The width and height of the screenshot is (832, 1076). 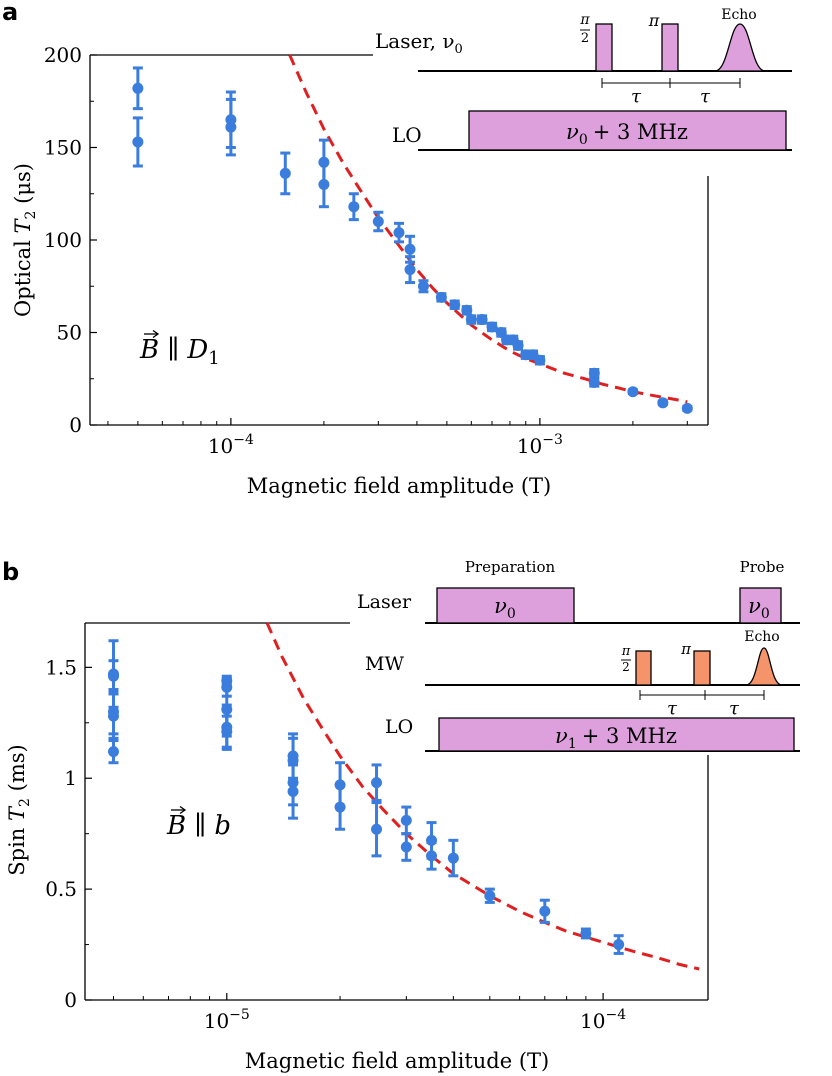 I want to click on inset-a-echo-shape, so click(x=740, y=47).